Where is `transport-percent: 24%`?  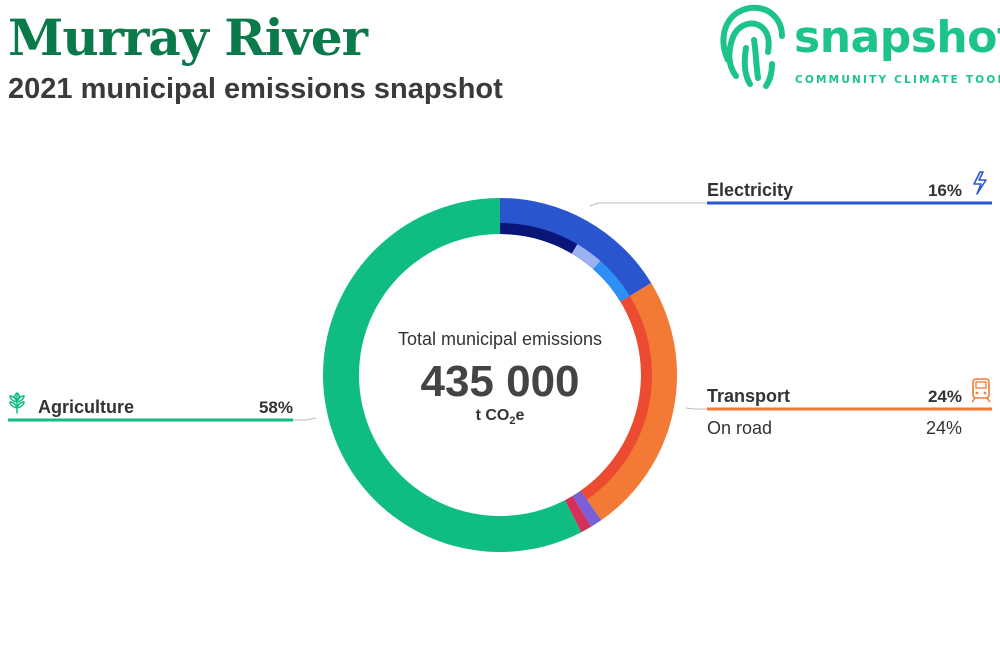
transport-percent: 24% is located at coordinates (945, 396).